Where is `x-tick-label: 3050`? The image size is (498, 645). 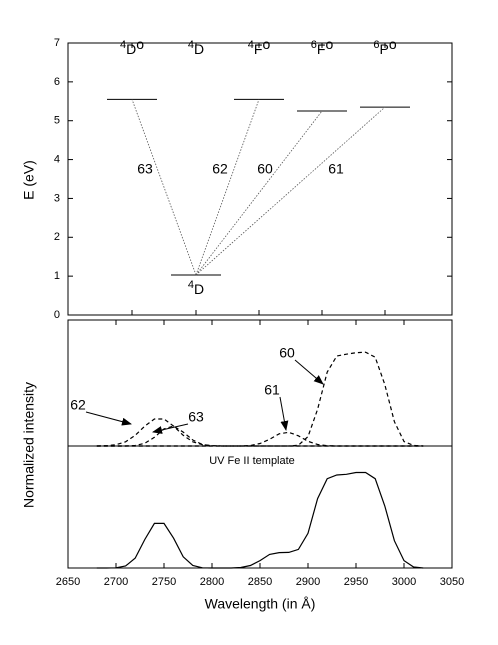 x-tick-label: 3050 is located at coordinates (452, 582).